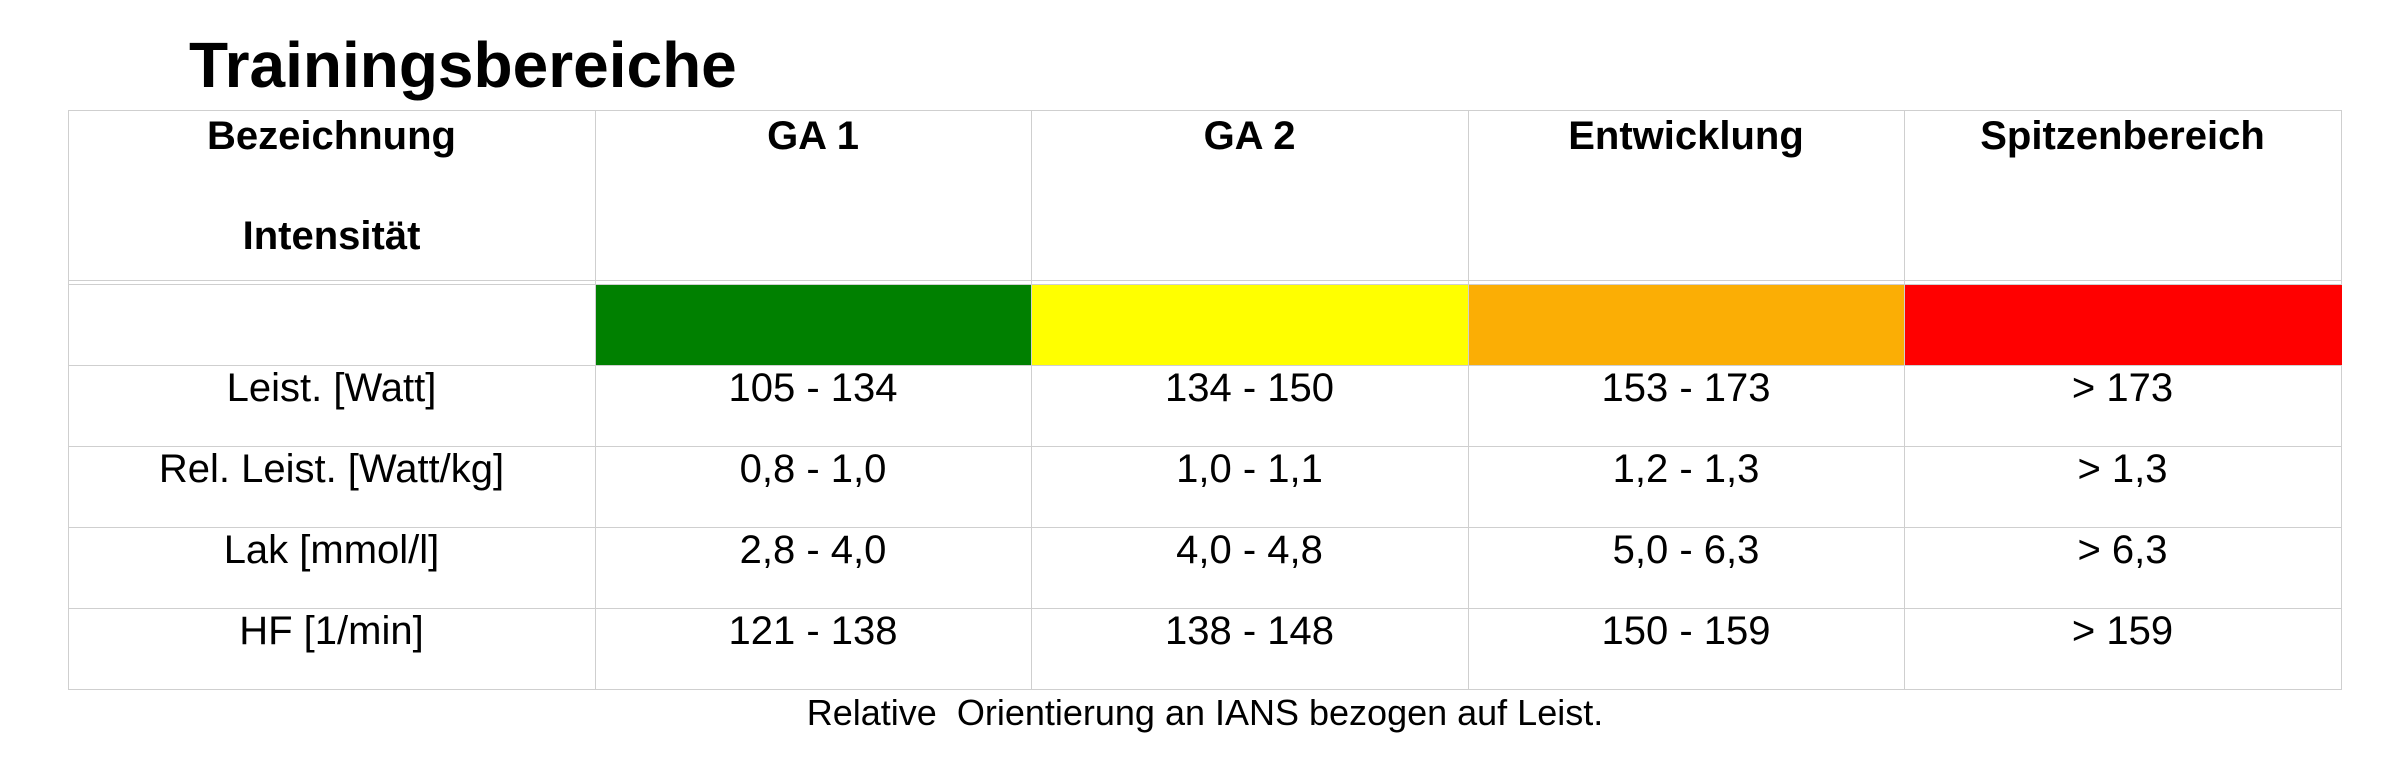  Describe the element at coordinates (813, 550) in the screenshot. I see `cell-laktat-ga1: 2,8 - 4,0` at that location.